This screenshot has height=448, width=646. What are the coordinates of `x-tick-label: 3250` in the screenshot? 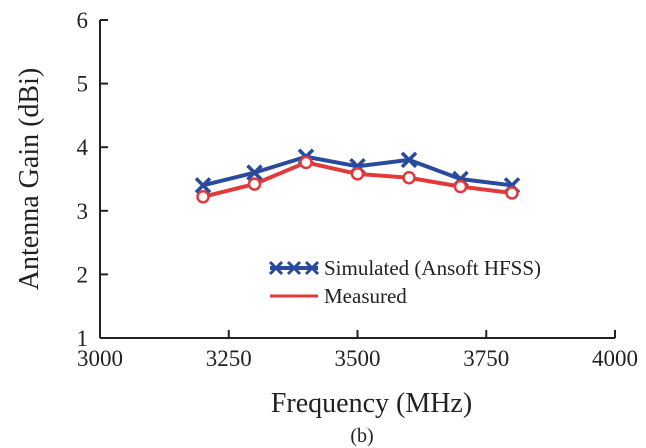 It's located at (229, 358).